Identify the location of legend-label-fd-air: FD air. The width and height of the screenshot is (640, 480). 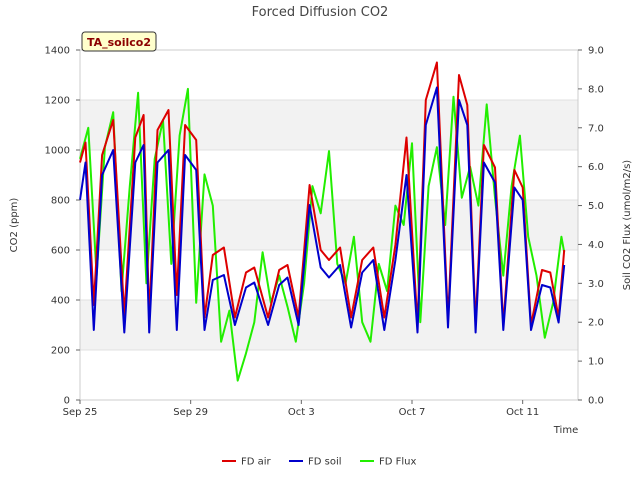
(256, 462).